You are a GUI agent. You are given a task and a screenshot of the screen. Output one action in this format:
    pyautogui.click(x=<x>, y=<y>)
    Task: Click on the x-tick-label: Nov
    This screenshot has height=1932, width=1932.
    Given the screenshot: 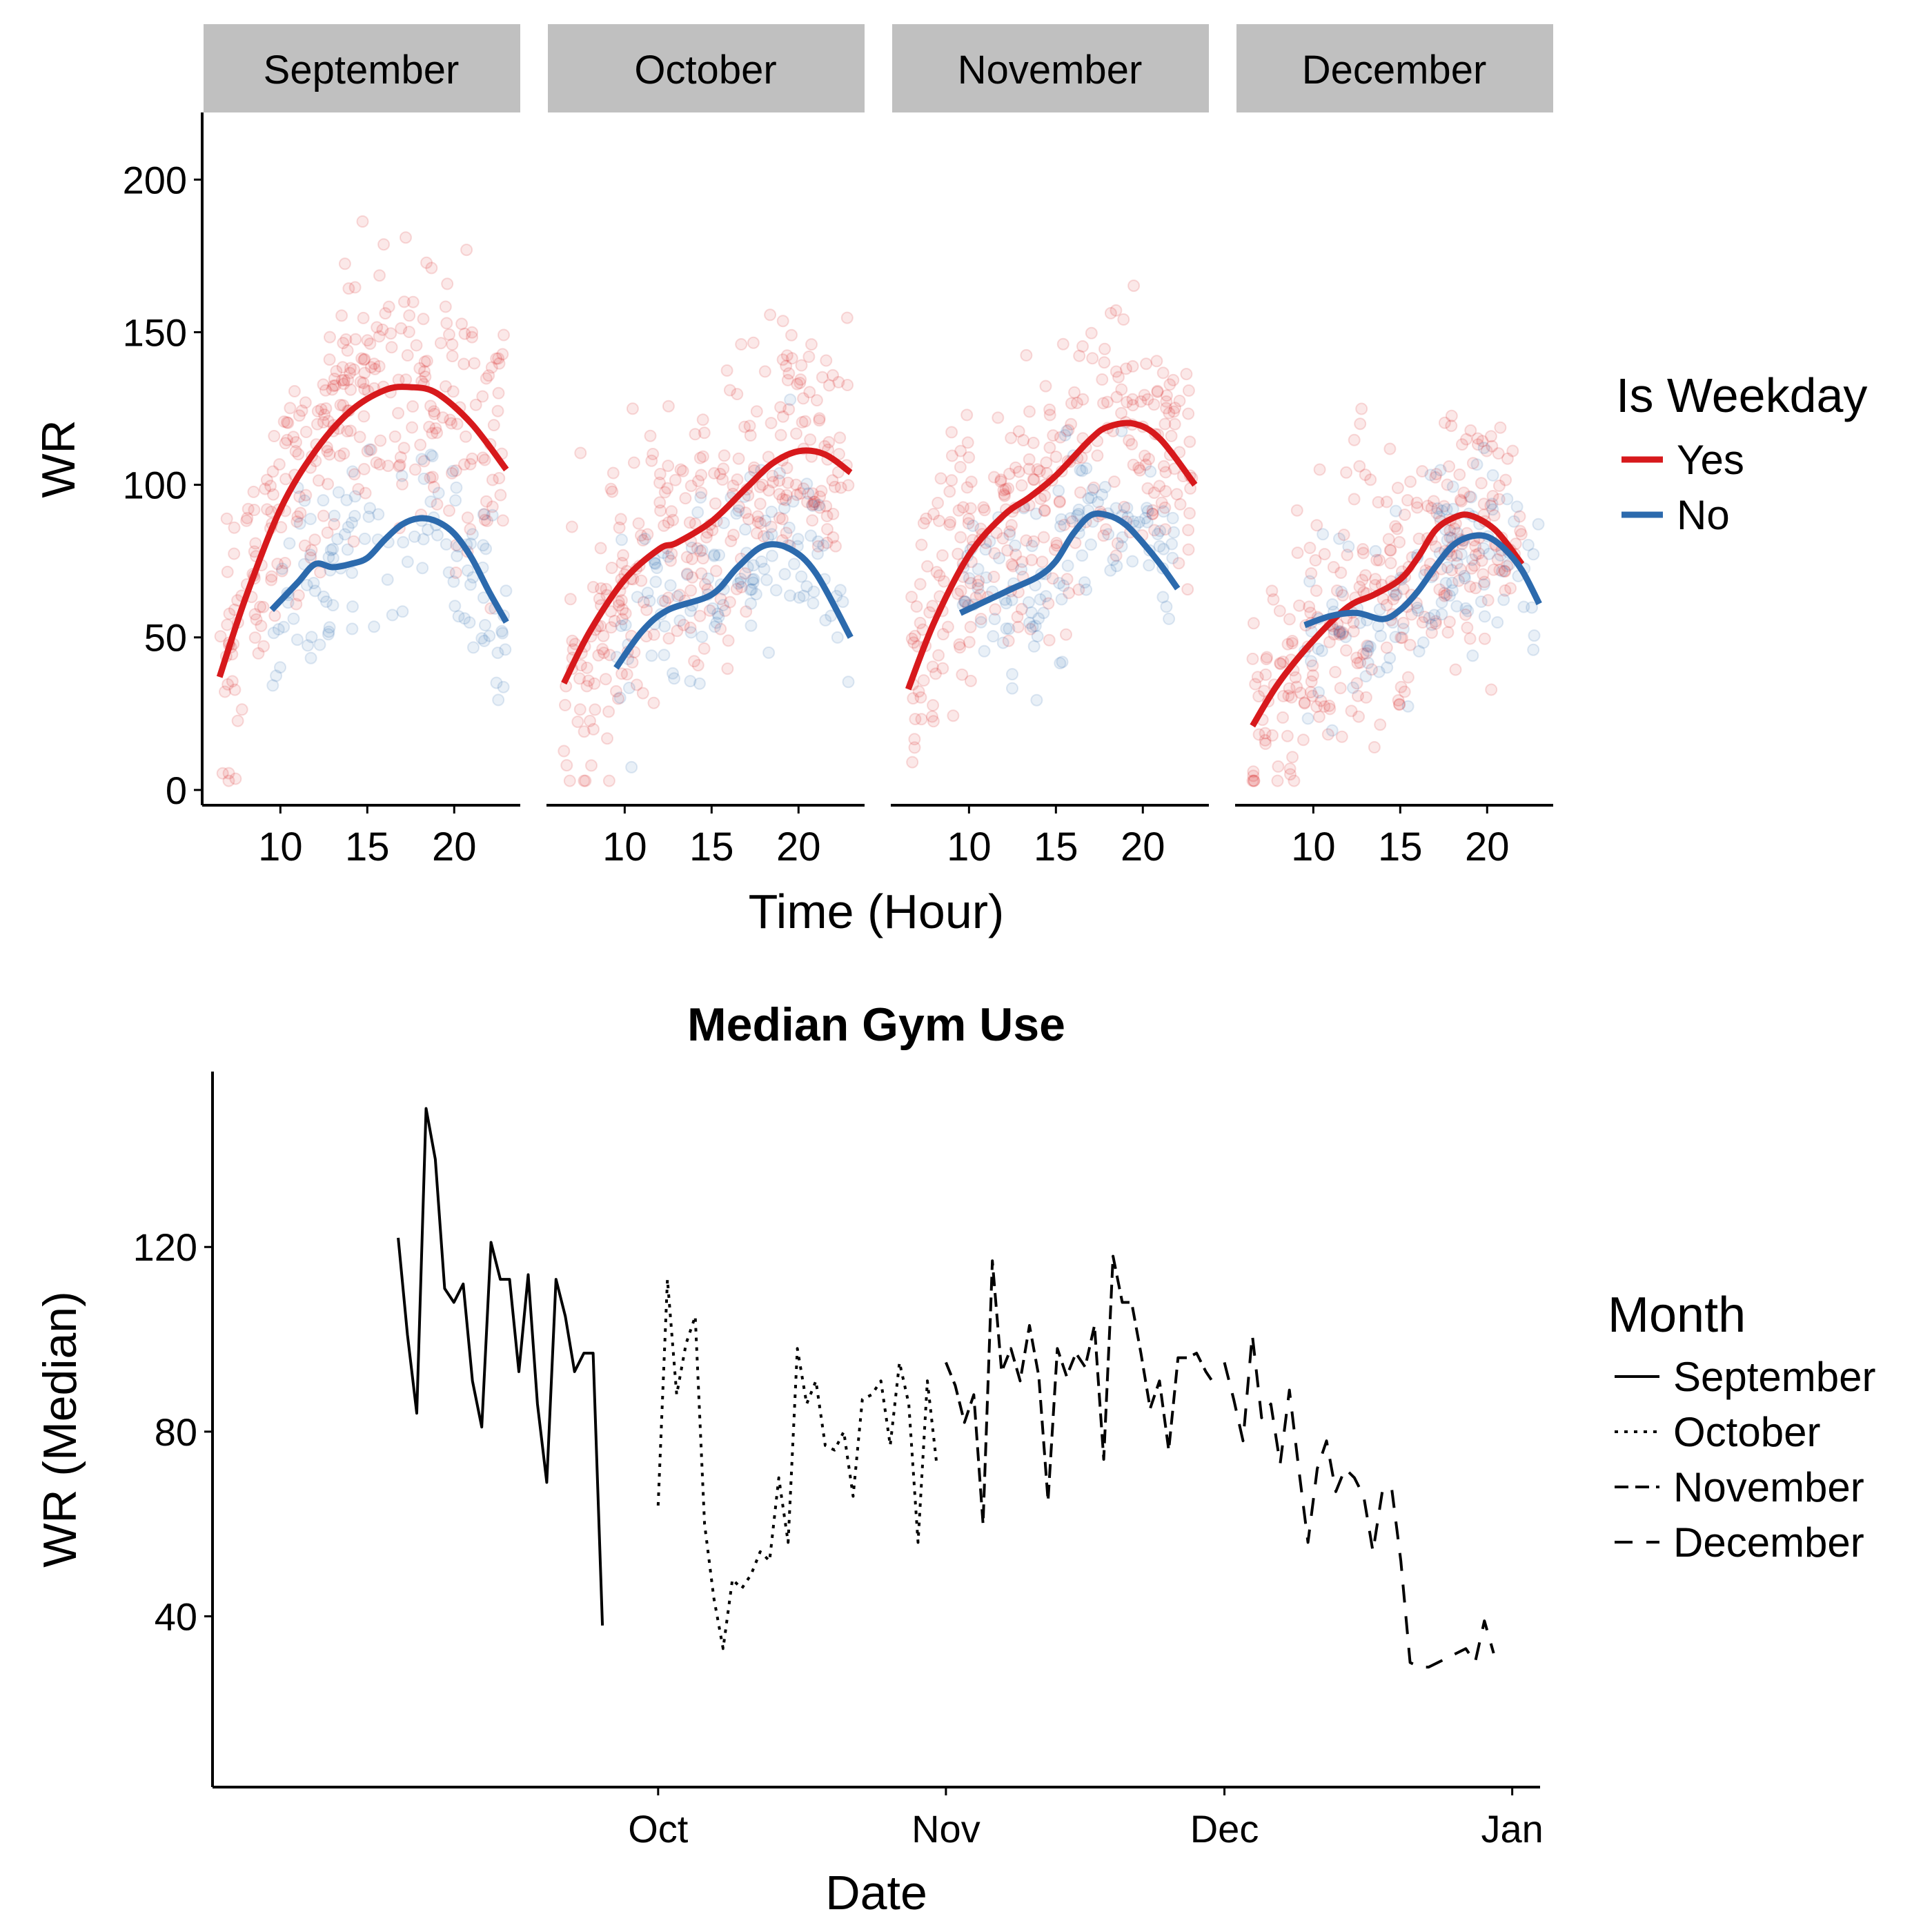 What is the action you would take?
    pyautogui.click(x=945, y=1829)
    